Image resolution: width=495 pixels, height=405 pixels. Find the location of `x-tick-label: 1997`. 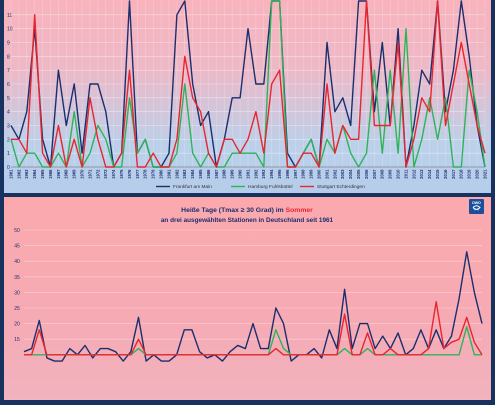

x-tick-label: 1997 is located at coordinates (295, 174).